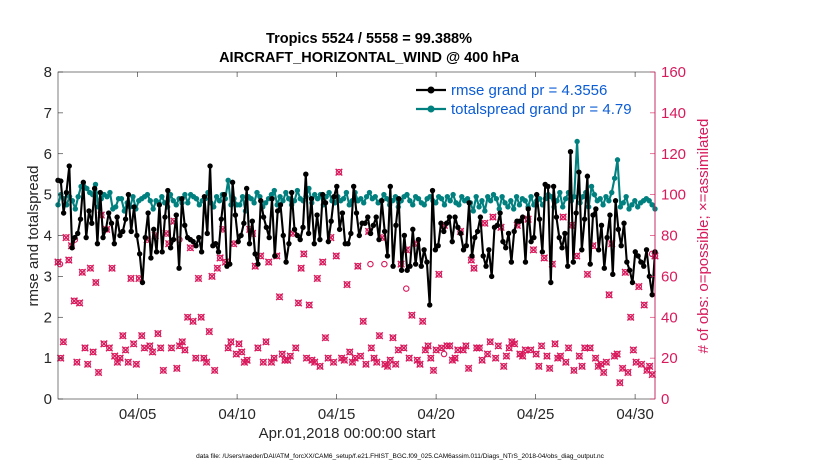 The image size is (830, 470). I want to click on legend-spread-marker, so click(431, 109).